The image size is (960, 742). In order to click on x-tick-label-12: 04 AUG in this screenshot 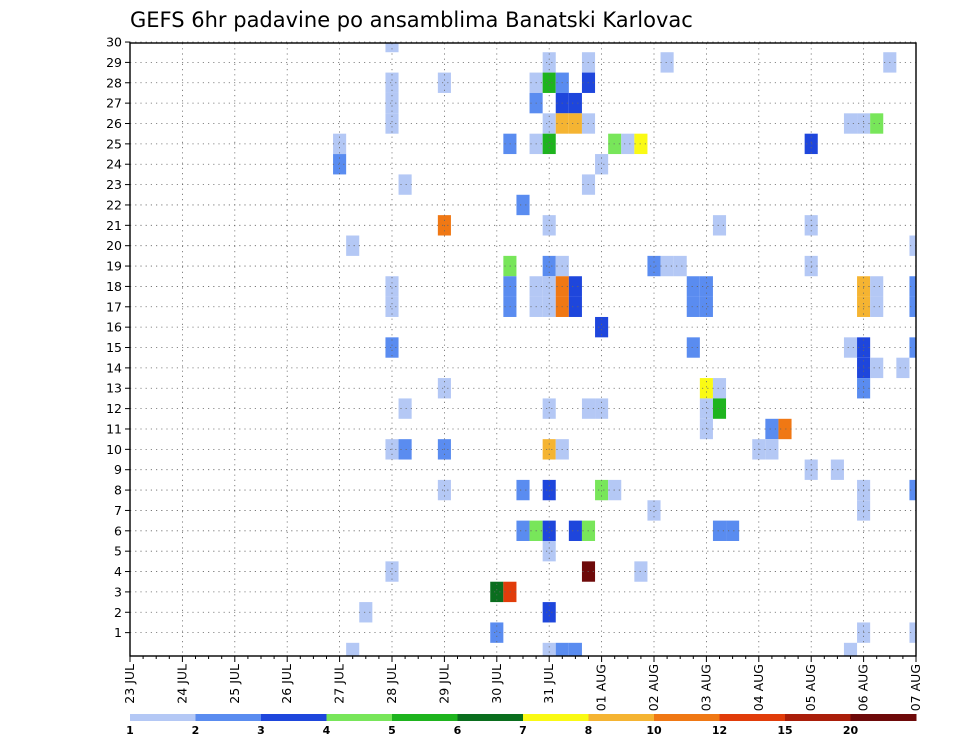, I will do `click(758, 687)`.